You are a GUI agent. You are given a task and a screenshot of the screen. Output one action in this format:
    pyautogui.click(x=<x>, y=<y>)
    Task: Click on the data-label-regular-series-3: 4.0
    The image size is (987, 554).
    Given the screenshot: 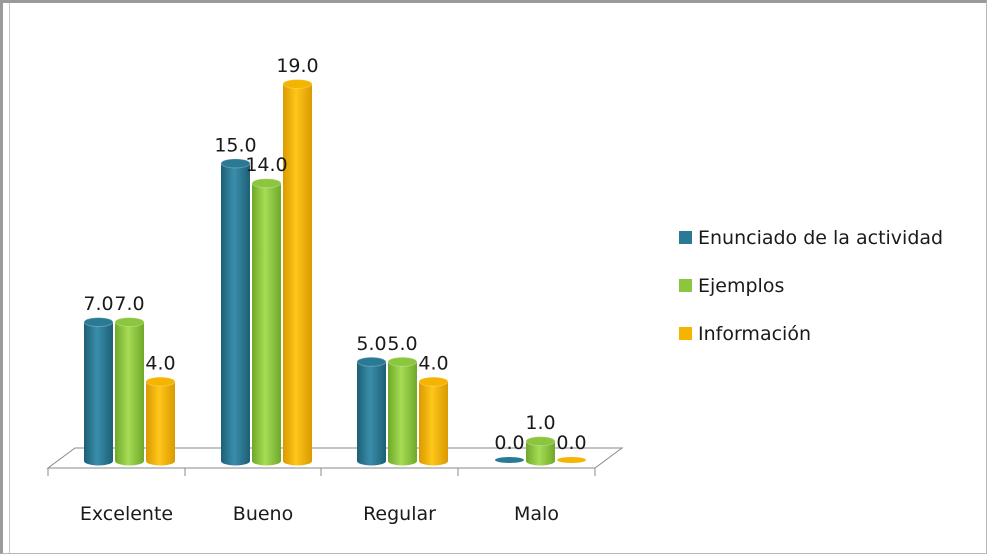 What is the action you would take?
    pyautogui.click(x=433, y=364)
    